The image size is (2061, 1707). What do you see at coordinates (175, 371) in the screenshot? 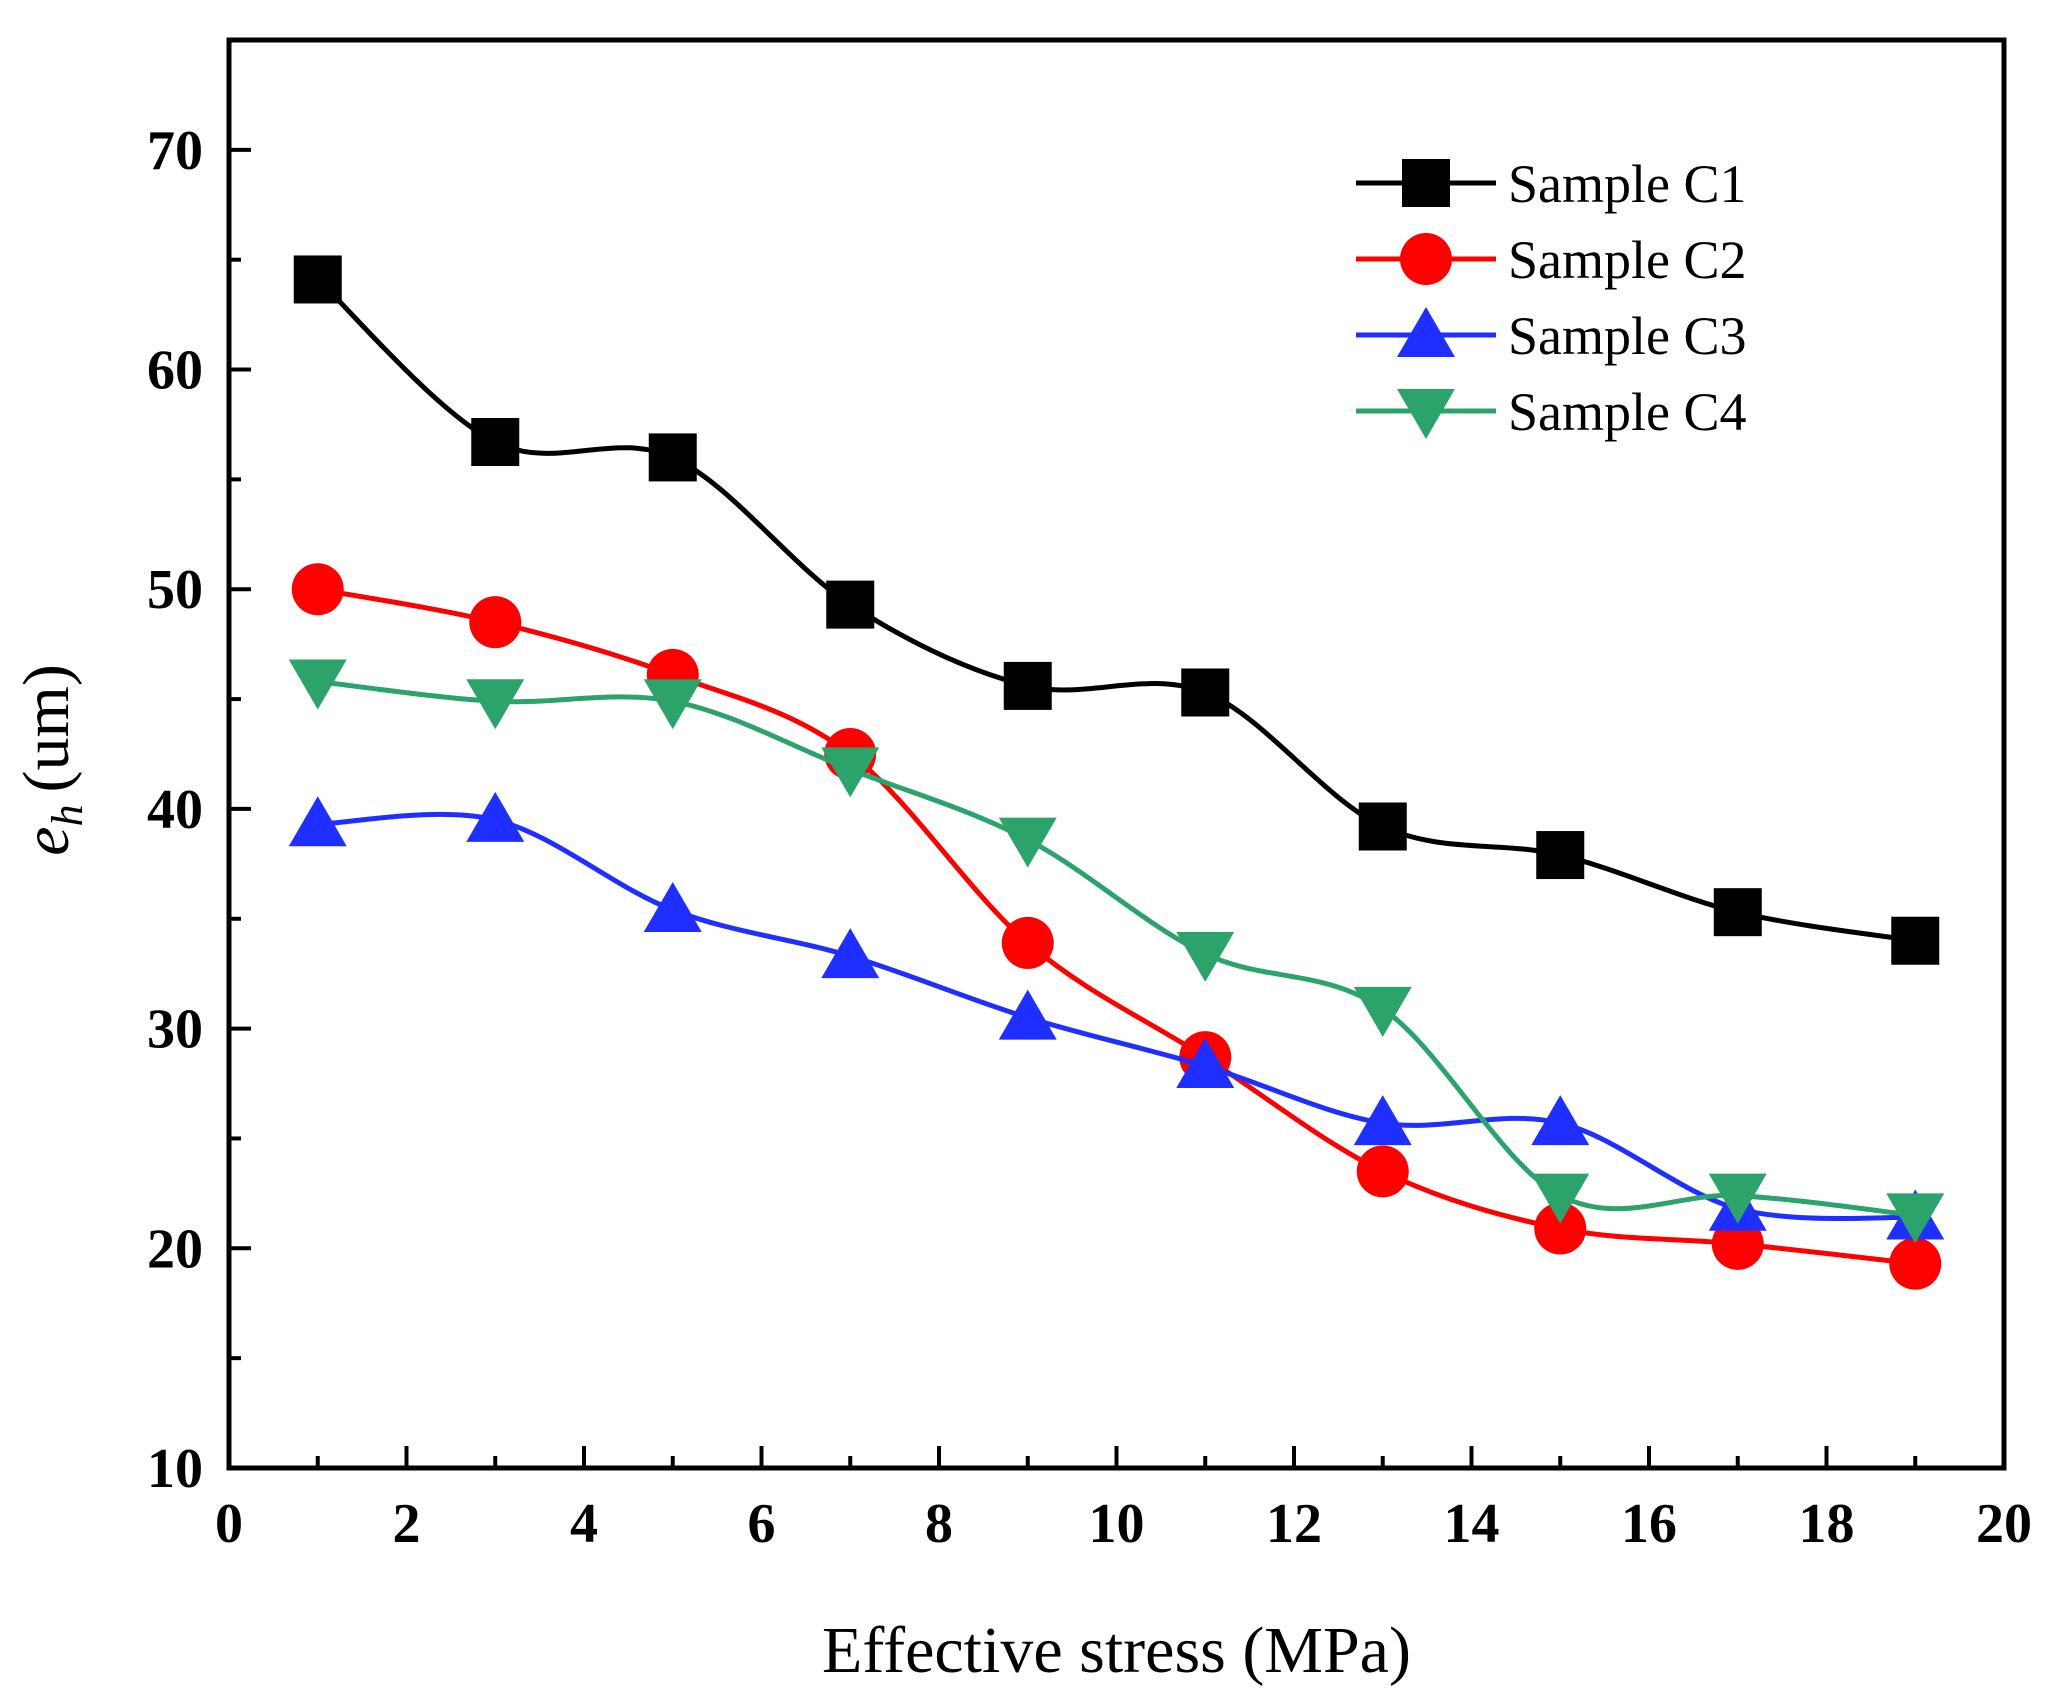
I see `y-tick-label: 60` at bounding box center [175, 371].